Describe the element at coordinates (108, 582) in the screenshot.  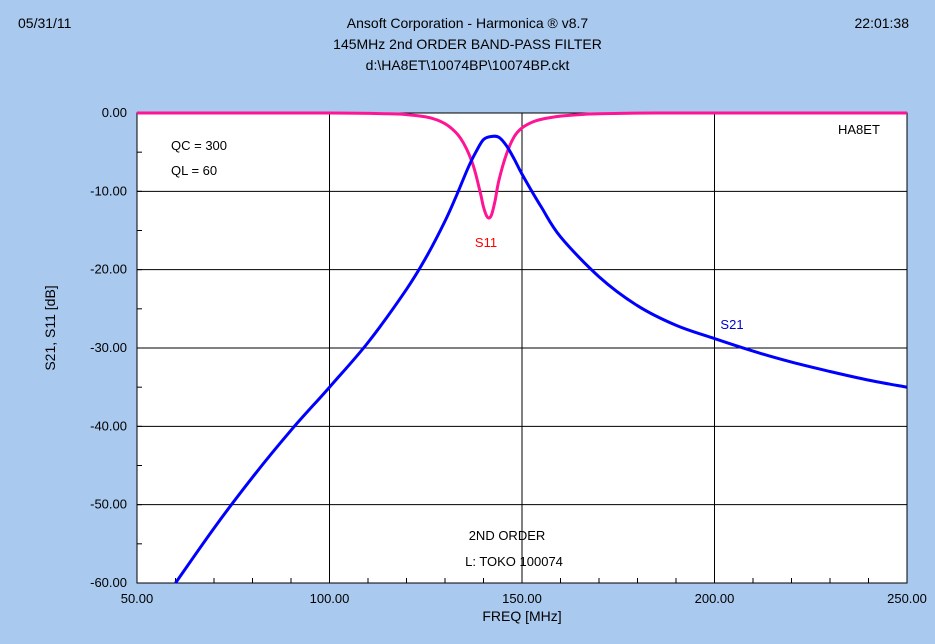
I see `y-tick-label: -60.00` at that location.